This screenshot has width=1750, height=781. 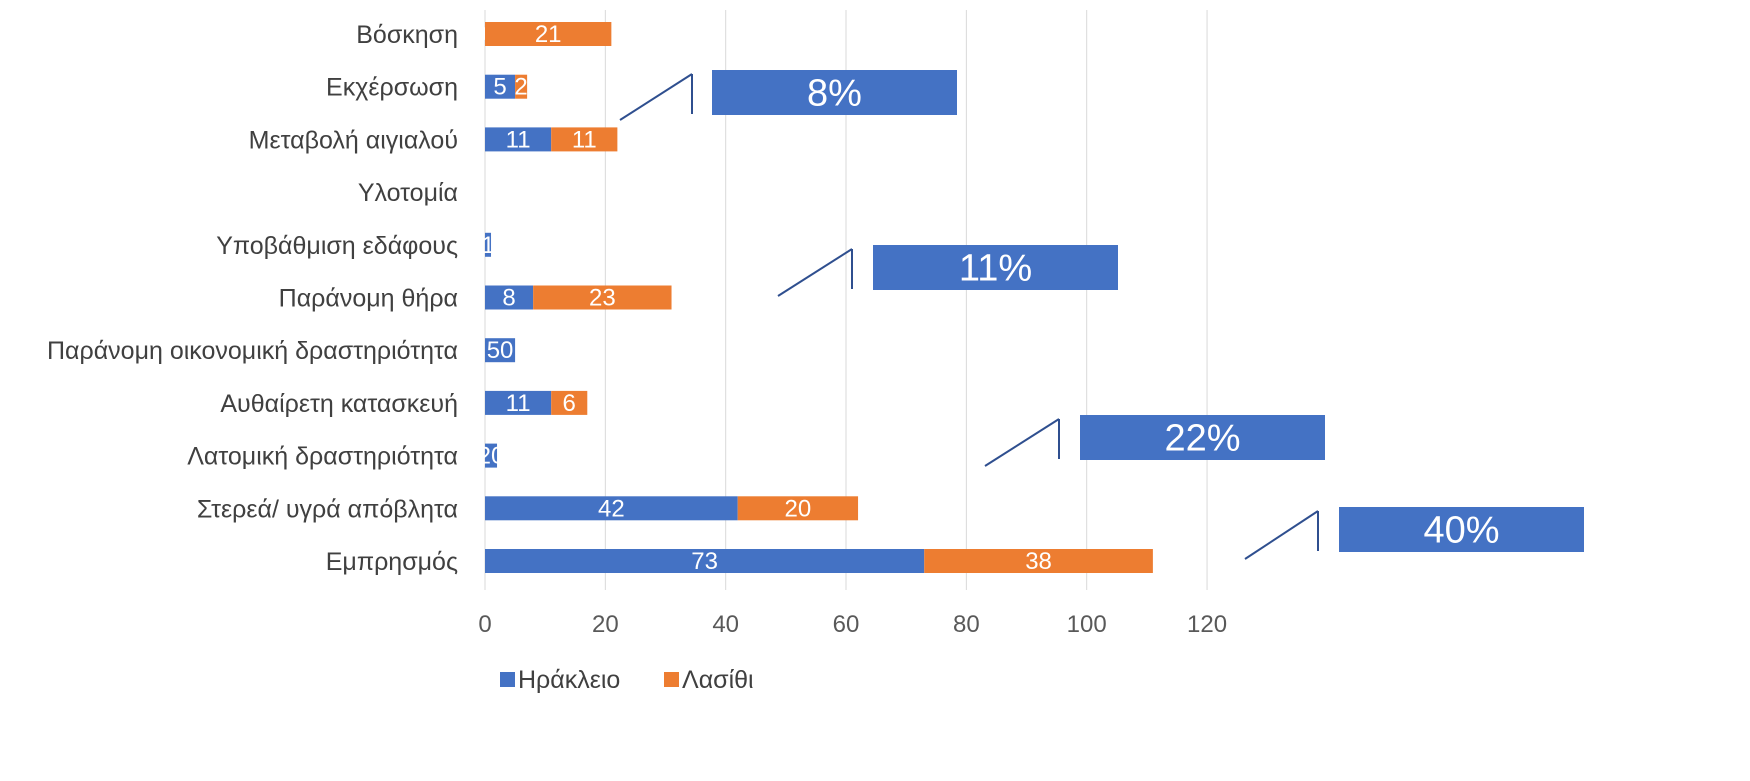 What do you see at coordinates (327, 509) in the screenshot?
I see `category-label: Στερεά/ υγρά απόβλητα` at bounding box center [327, 509].